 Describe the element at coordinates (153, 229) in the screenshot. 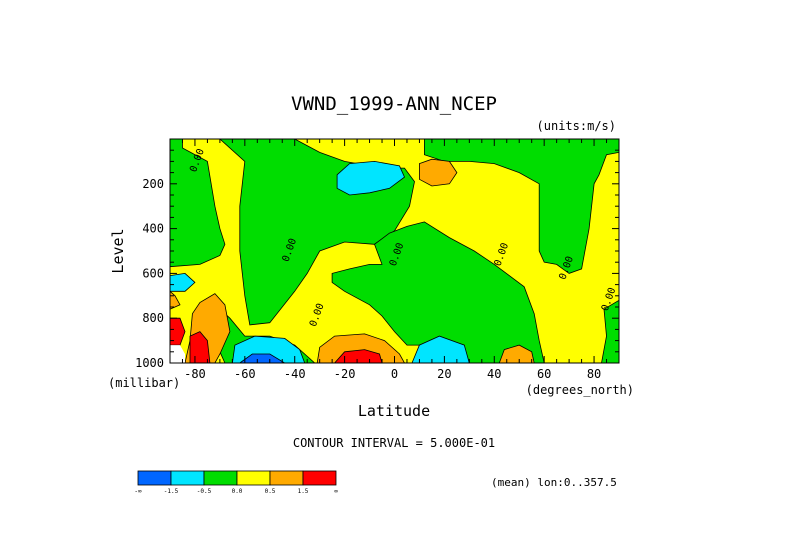

I see `y-tick-label: 400` at that location.